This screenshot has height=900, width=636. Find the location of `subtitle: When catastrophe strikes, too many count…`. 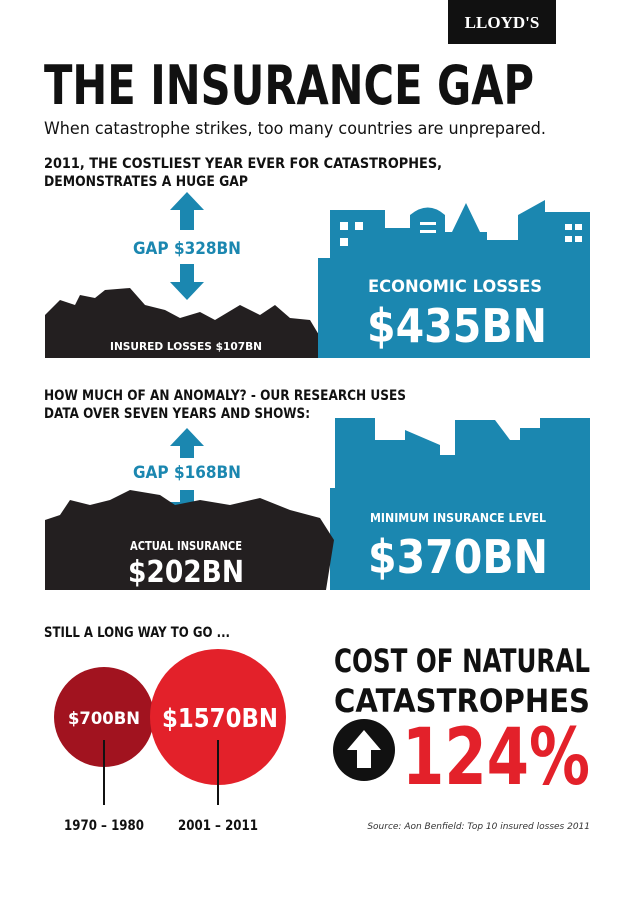

subtitle: When catastrophe strikes, too many count… is located at coordinates (295, 129).